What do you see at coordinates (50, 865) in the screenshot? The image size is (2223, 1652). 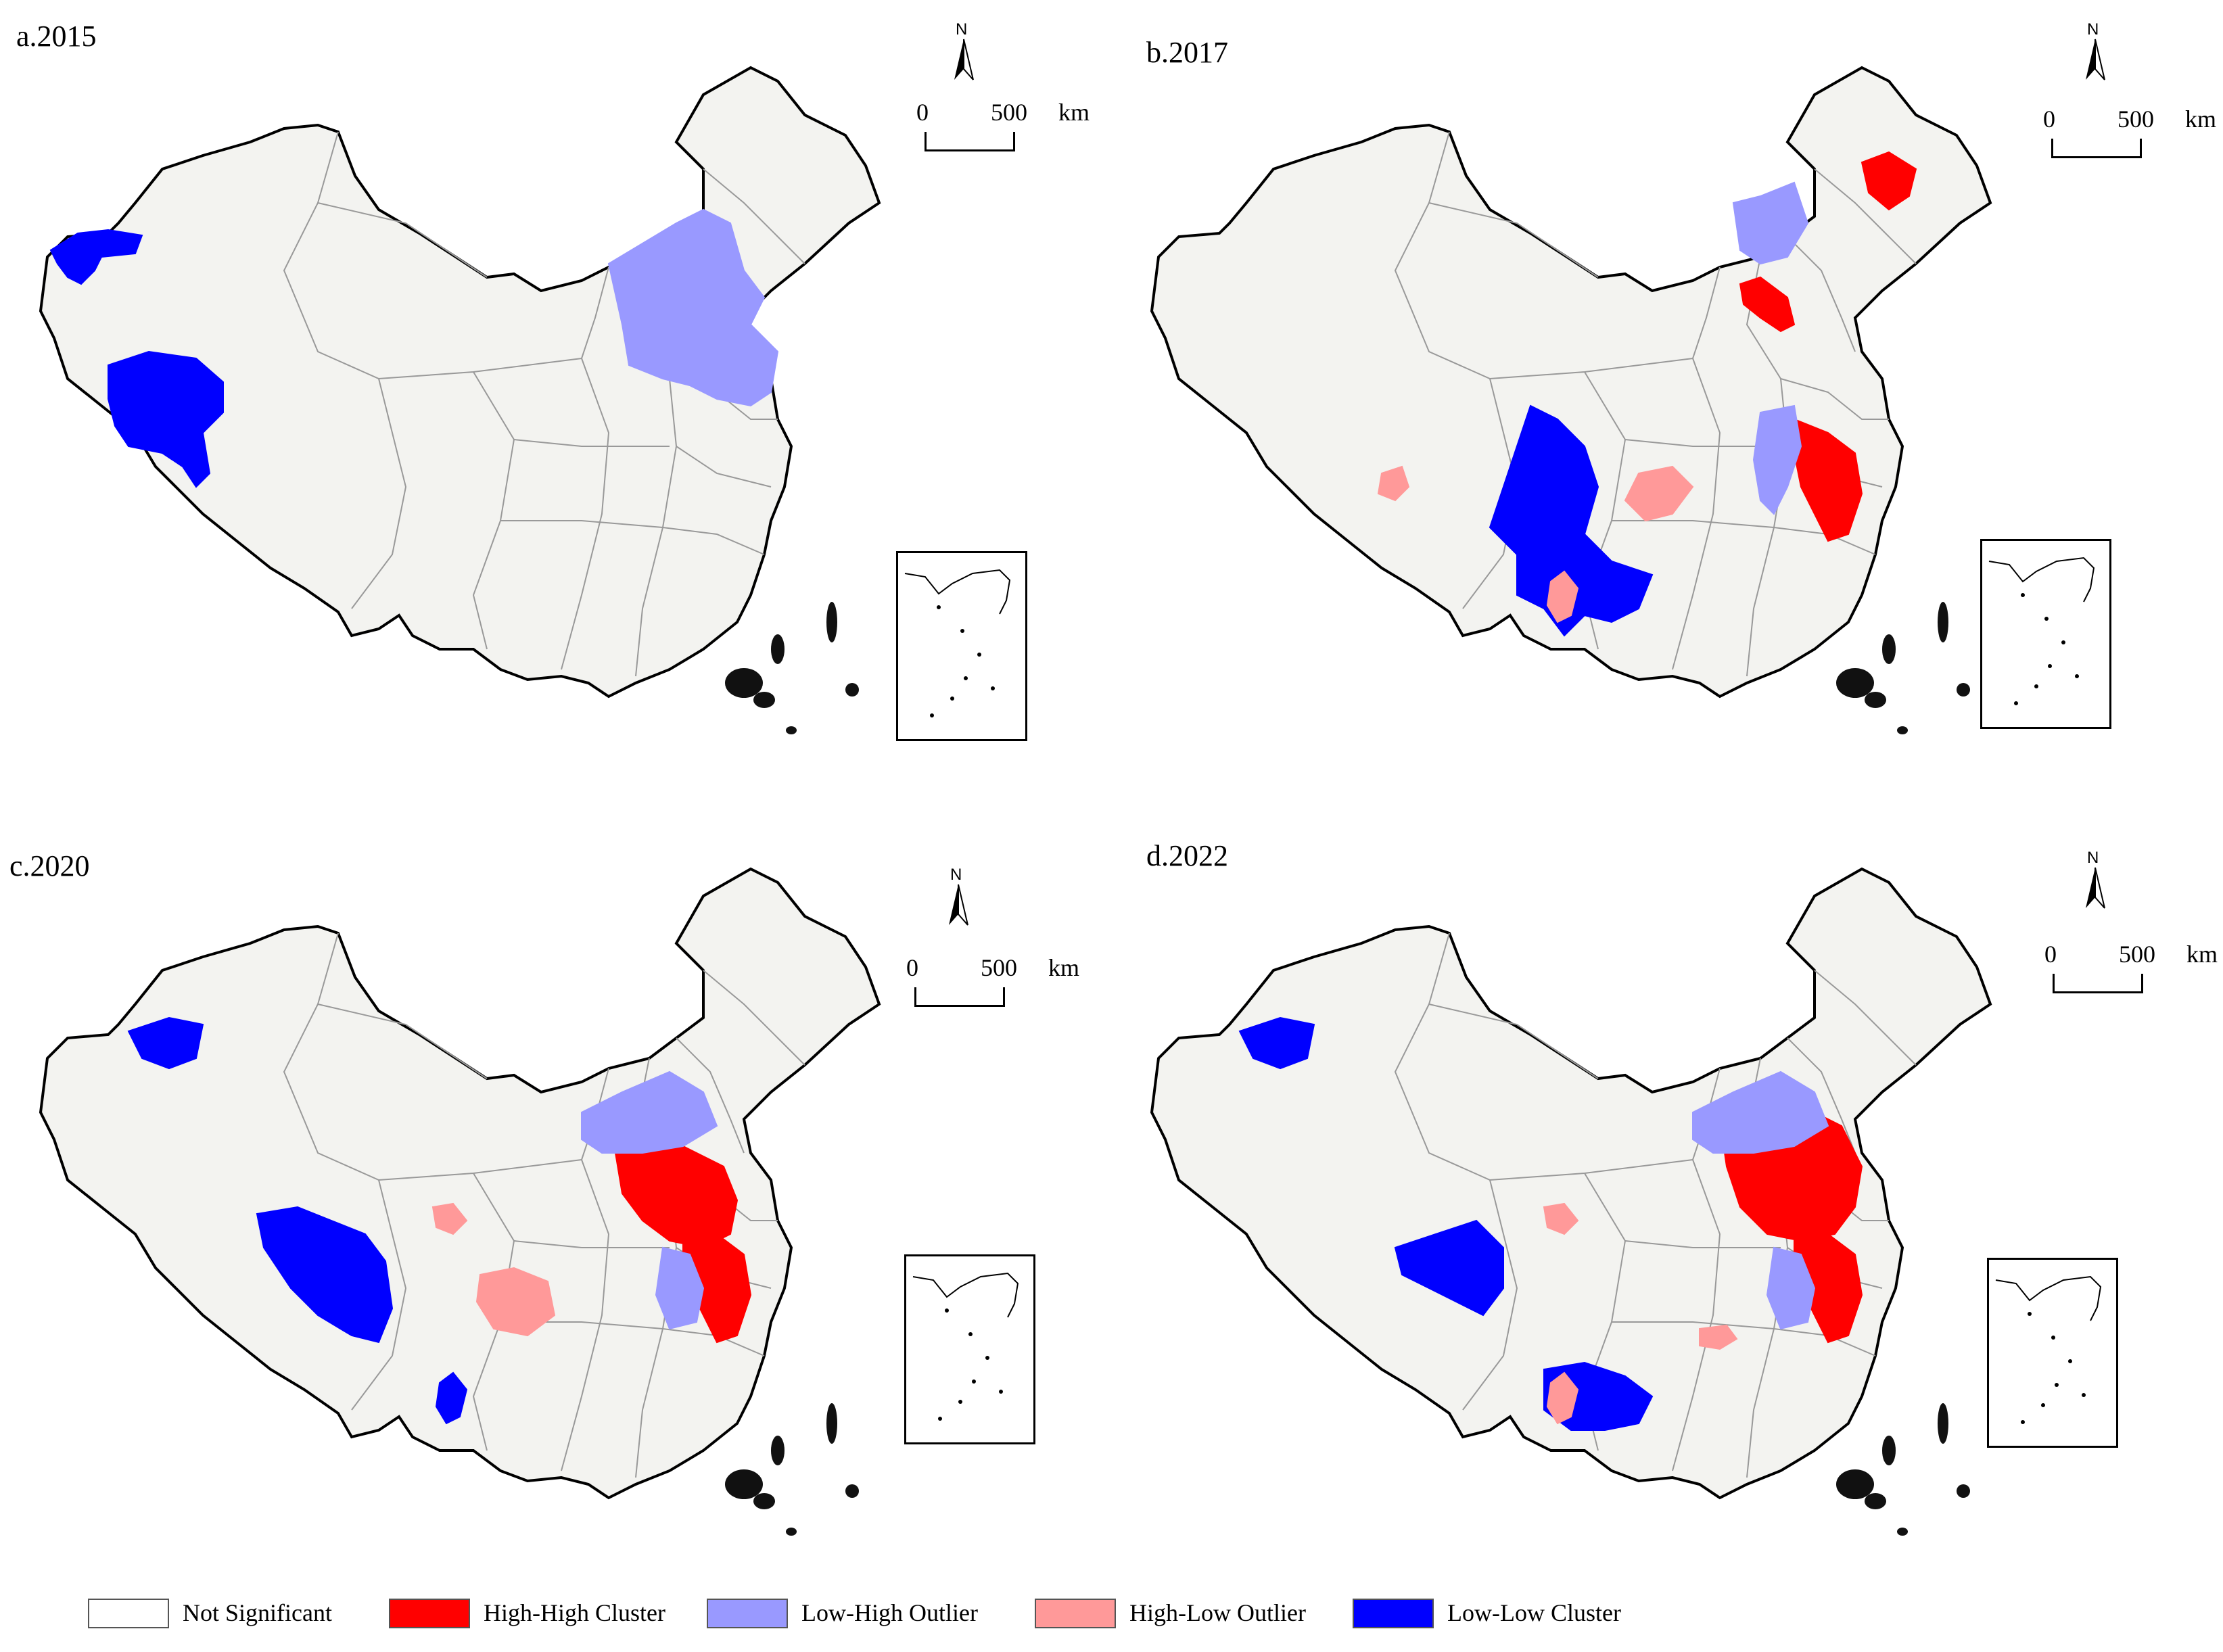 I see `panel-title: c.2020` at bounding box center [50, 865].